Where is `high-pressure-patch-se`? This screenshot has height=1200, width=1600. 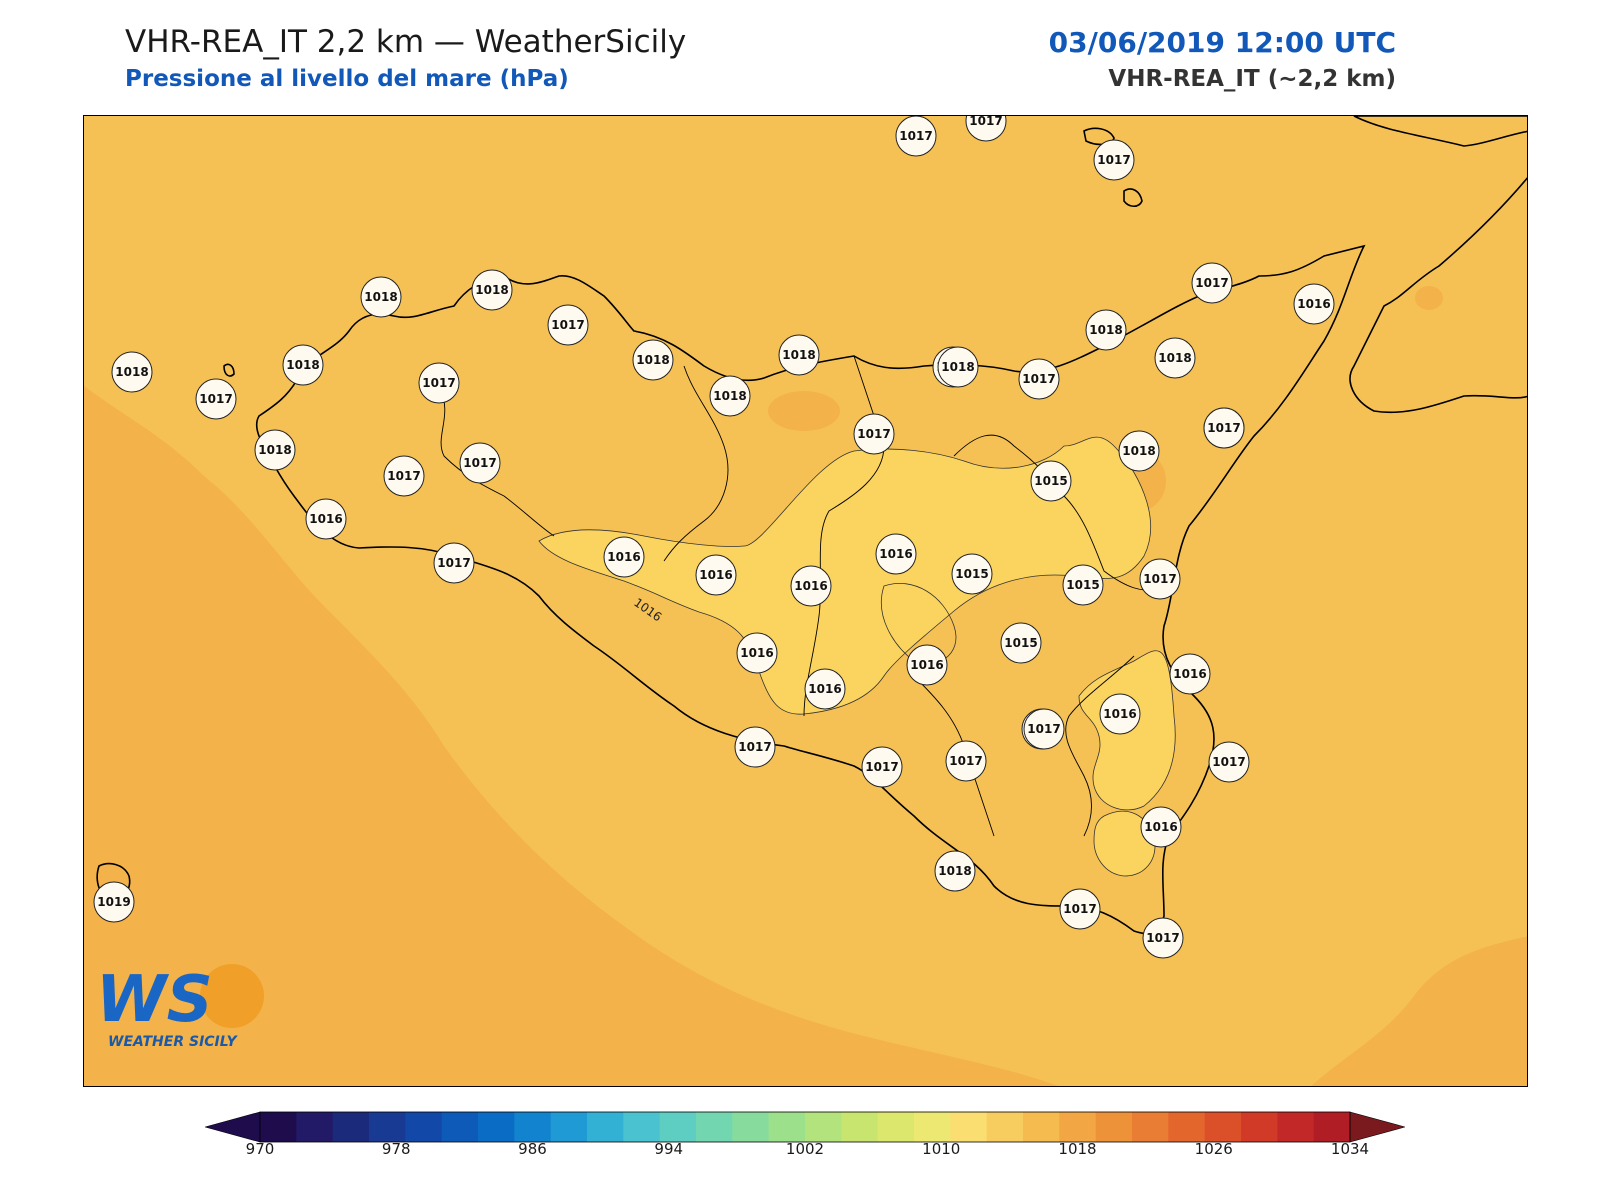
high-pressure-patch-se is located at coordinates (1419, 1011).